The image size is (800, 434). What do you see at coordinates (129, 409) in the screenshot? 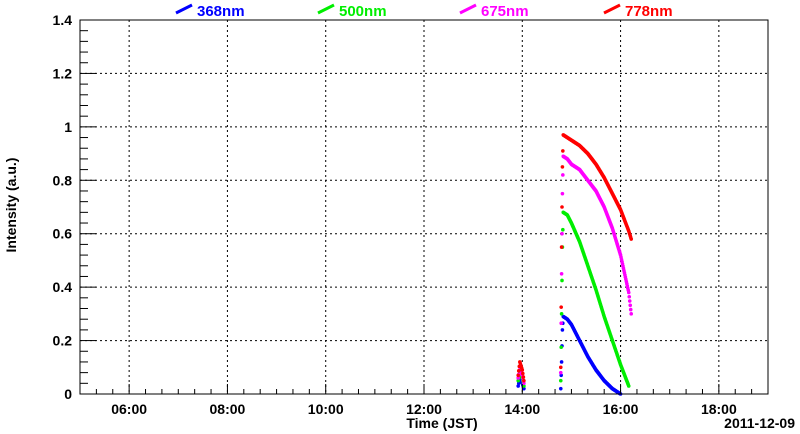
I see `x-tick-label: 06:00` at bounding box center [129, 409].